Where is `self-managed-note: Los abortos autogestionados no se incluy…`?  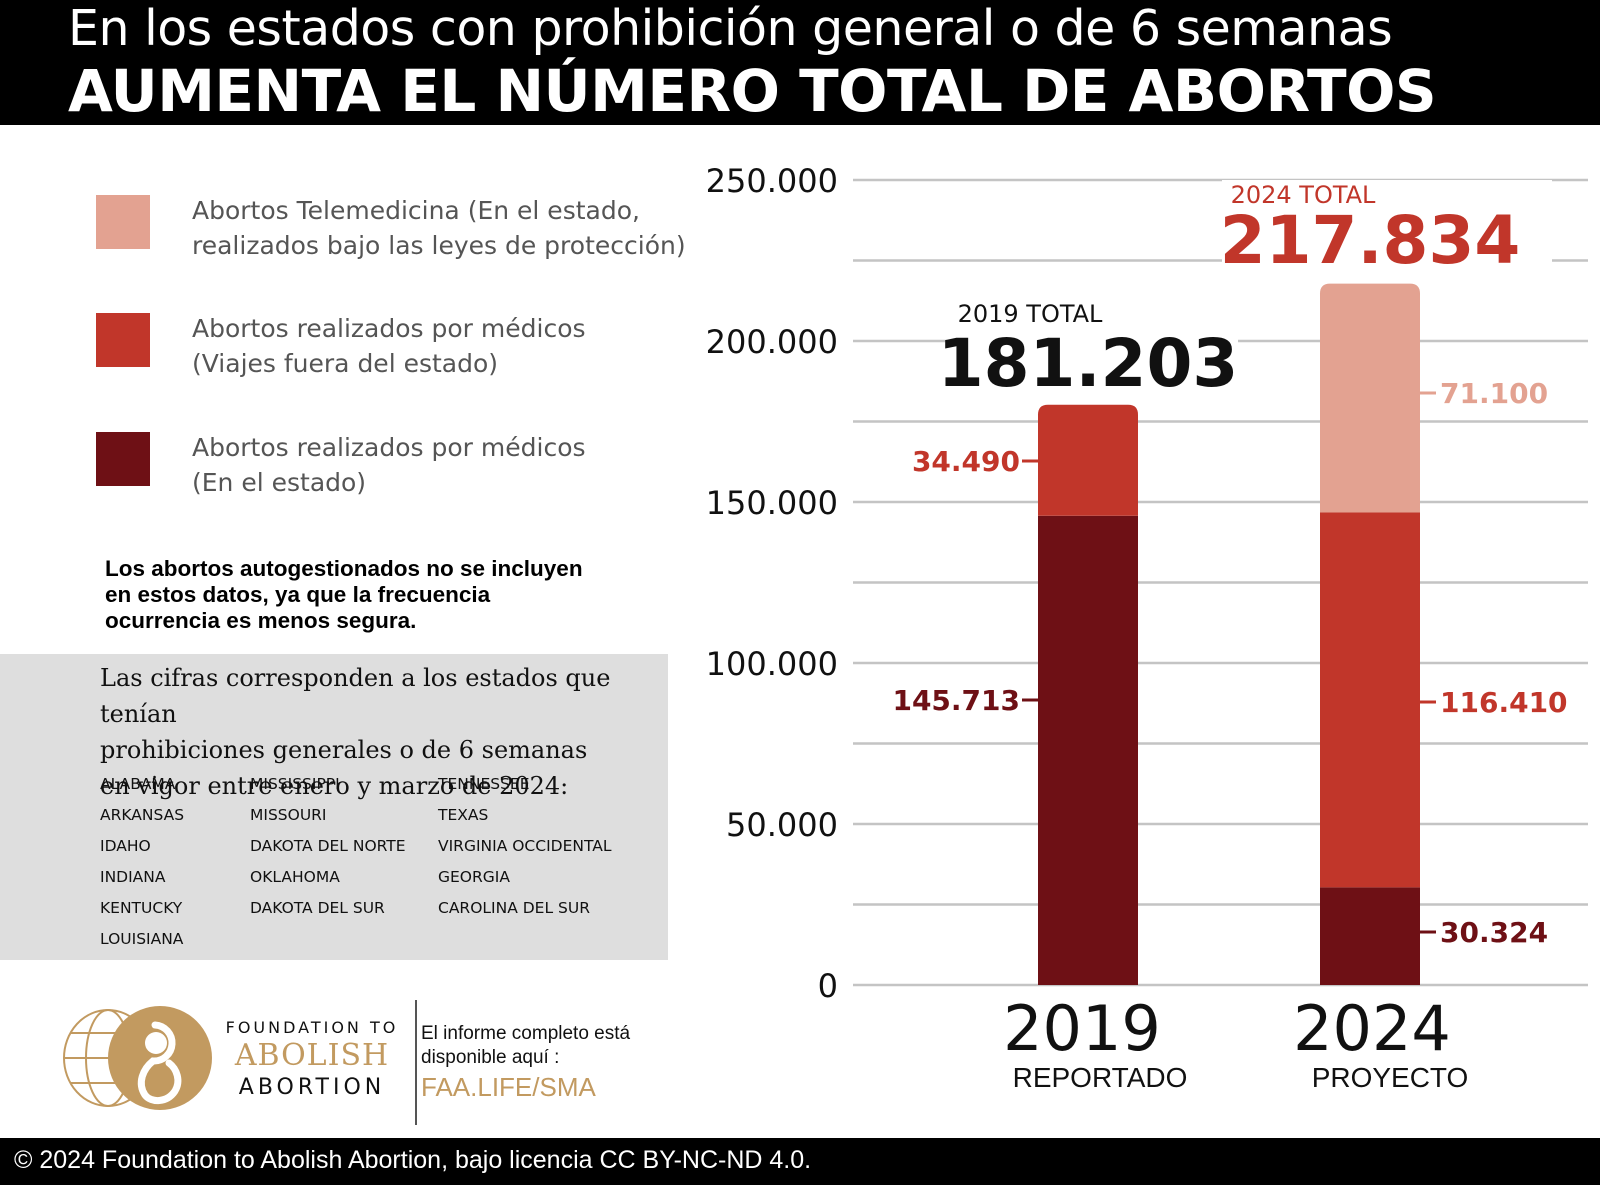
self-managed-note: Los abortos autogestionados no se incluy… is located at coordinates (344, 594).